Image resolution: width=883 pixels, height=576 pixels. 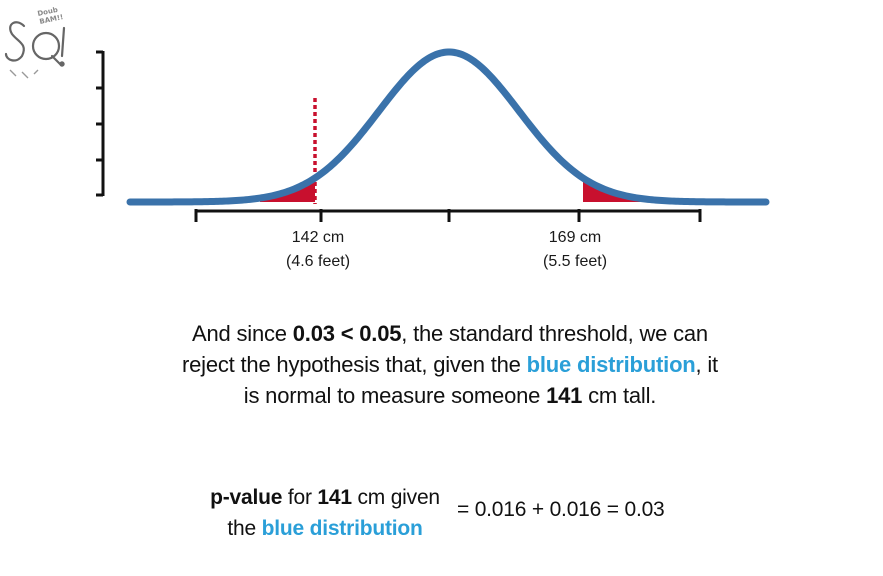 I want to click on explanation-part: cm tall., so click(x=619, y=395).